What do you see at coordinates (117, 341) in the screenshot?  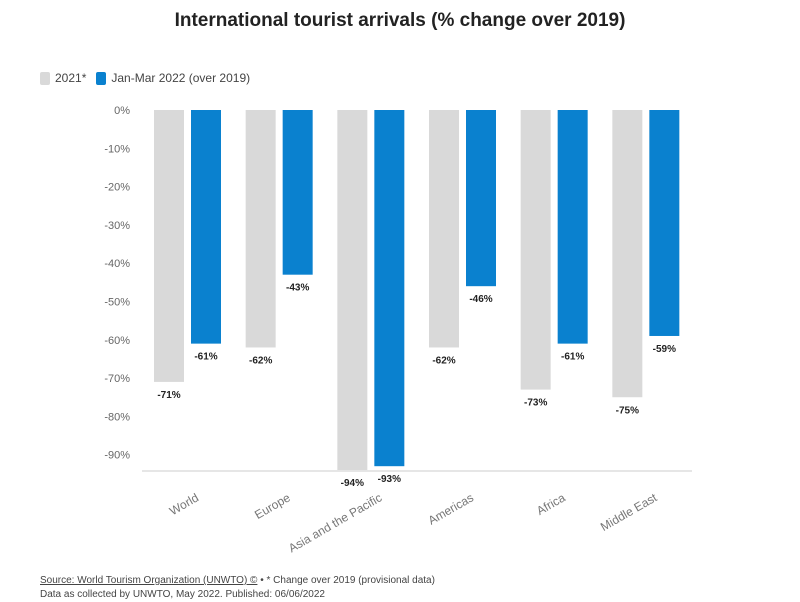 I see `y-tick-label: -60%` at bounding box center [117, 341].